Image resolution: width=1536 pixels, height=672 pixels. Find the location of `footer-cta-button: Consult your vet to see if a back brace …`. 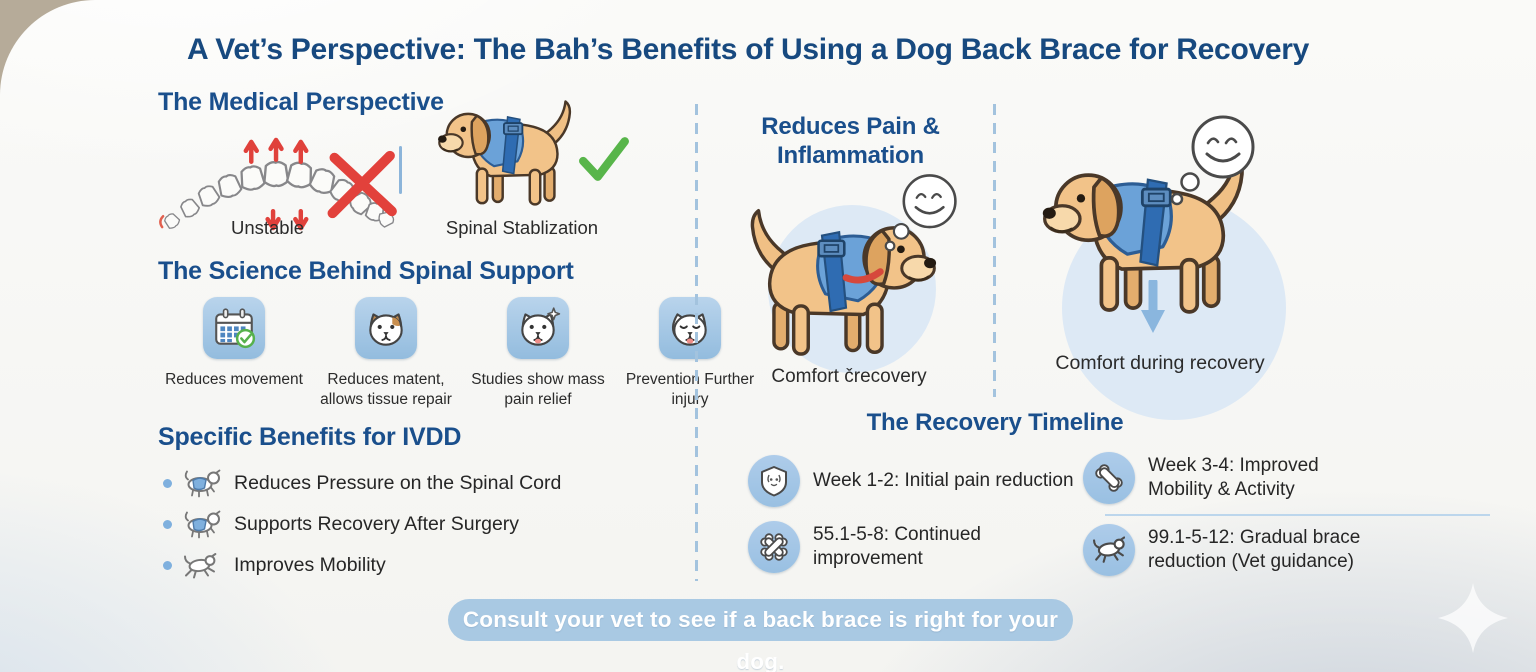

footer-cta-button: Consult your vet to see if a back brace … is located at coordinates (760, 635).